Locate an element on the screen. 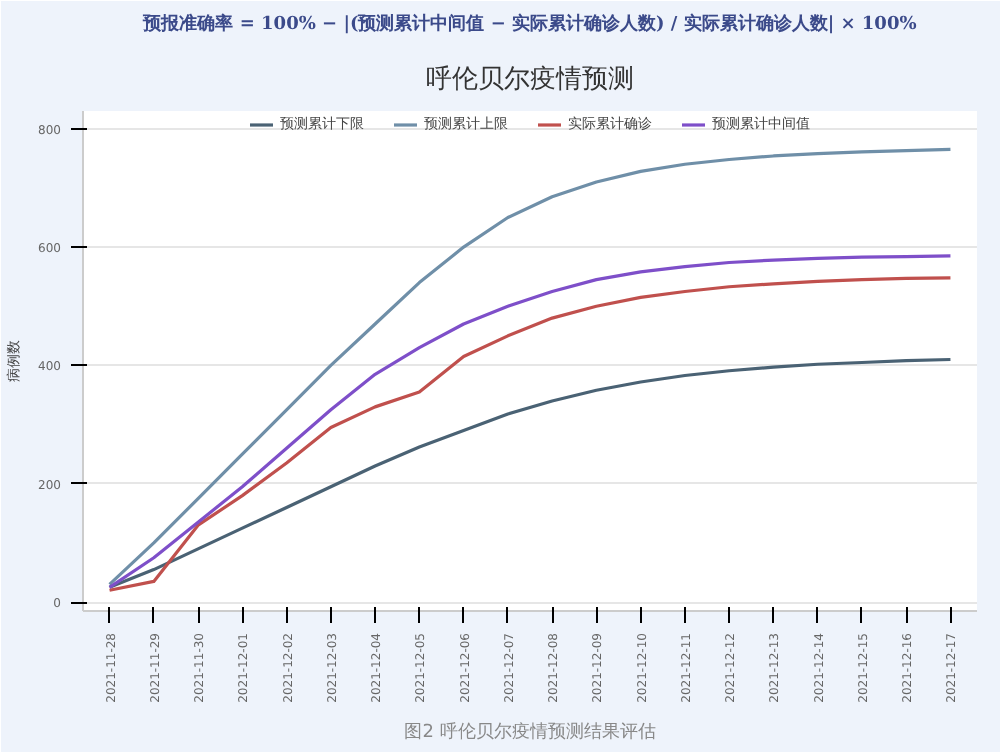 Image resolution: width=1000 pixels, height=752 pixels. text: 预报准确率 = 100% − |(预测累计中间值 − 实际累计确诊人数) / 实际累计确诊人数| × 100% is located at coordinates (529, 24).